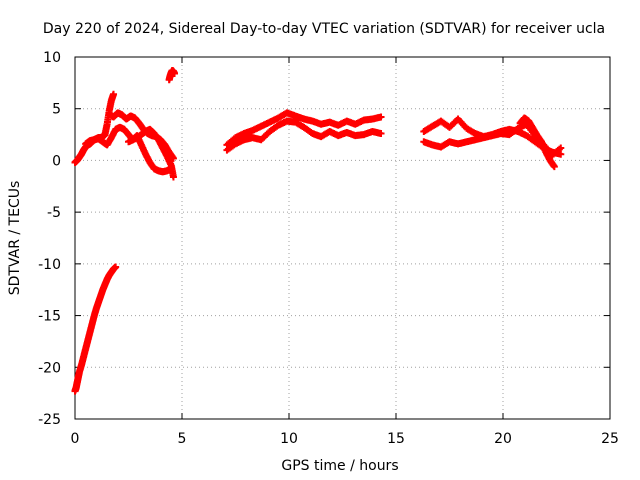 Image resolution: width=640 pixels, height=480 pixels. I want to click on x-tick-label: 15, so click(396, 439).